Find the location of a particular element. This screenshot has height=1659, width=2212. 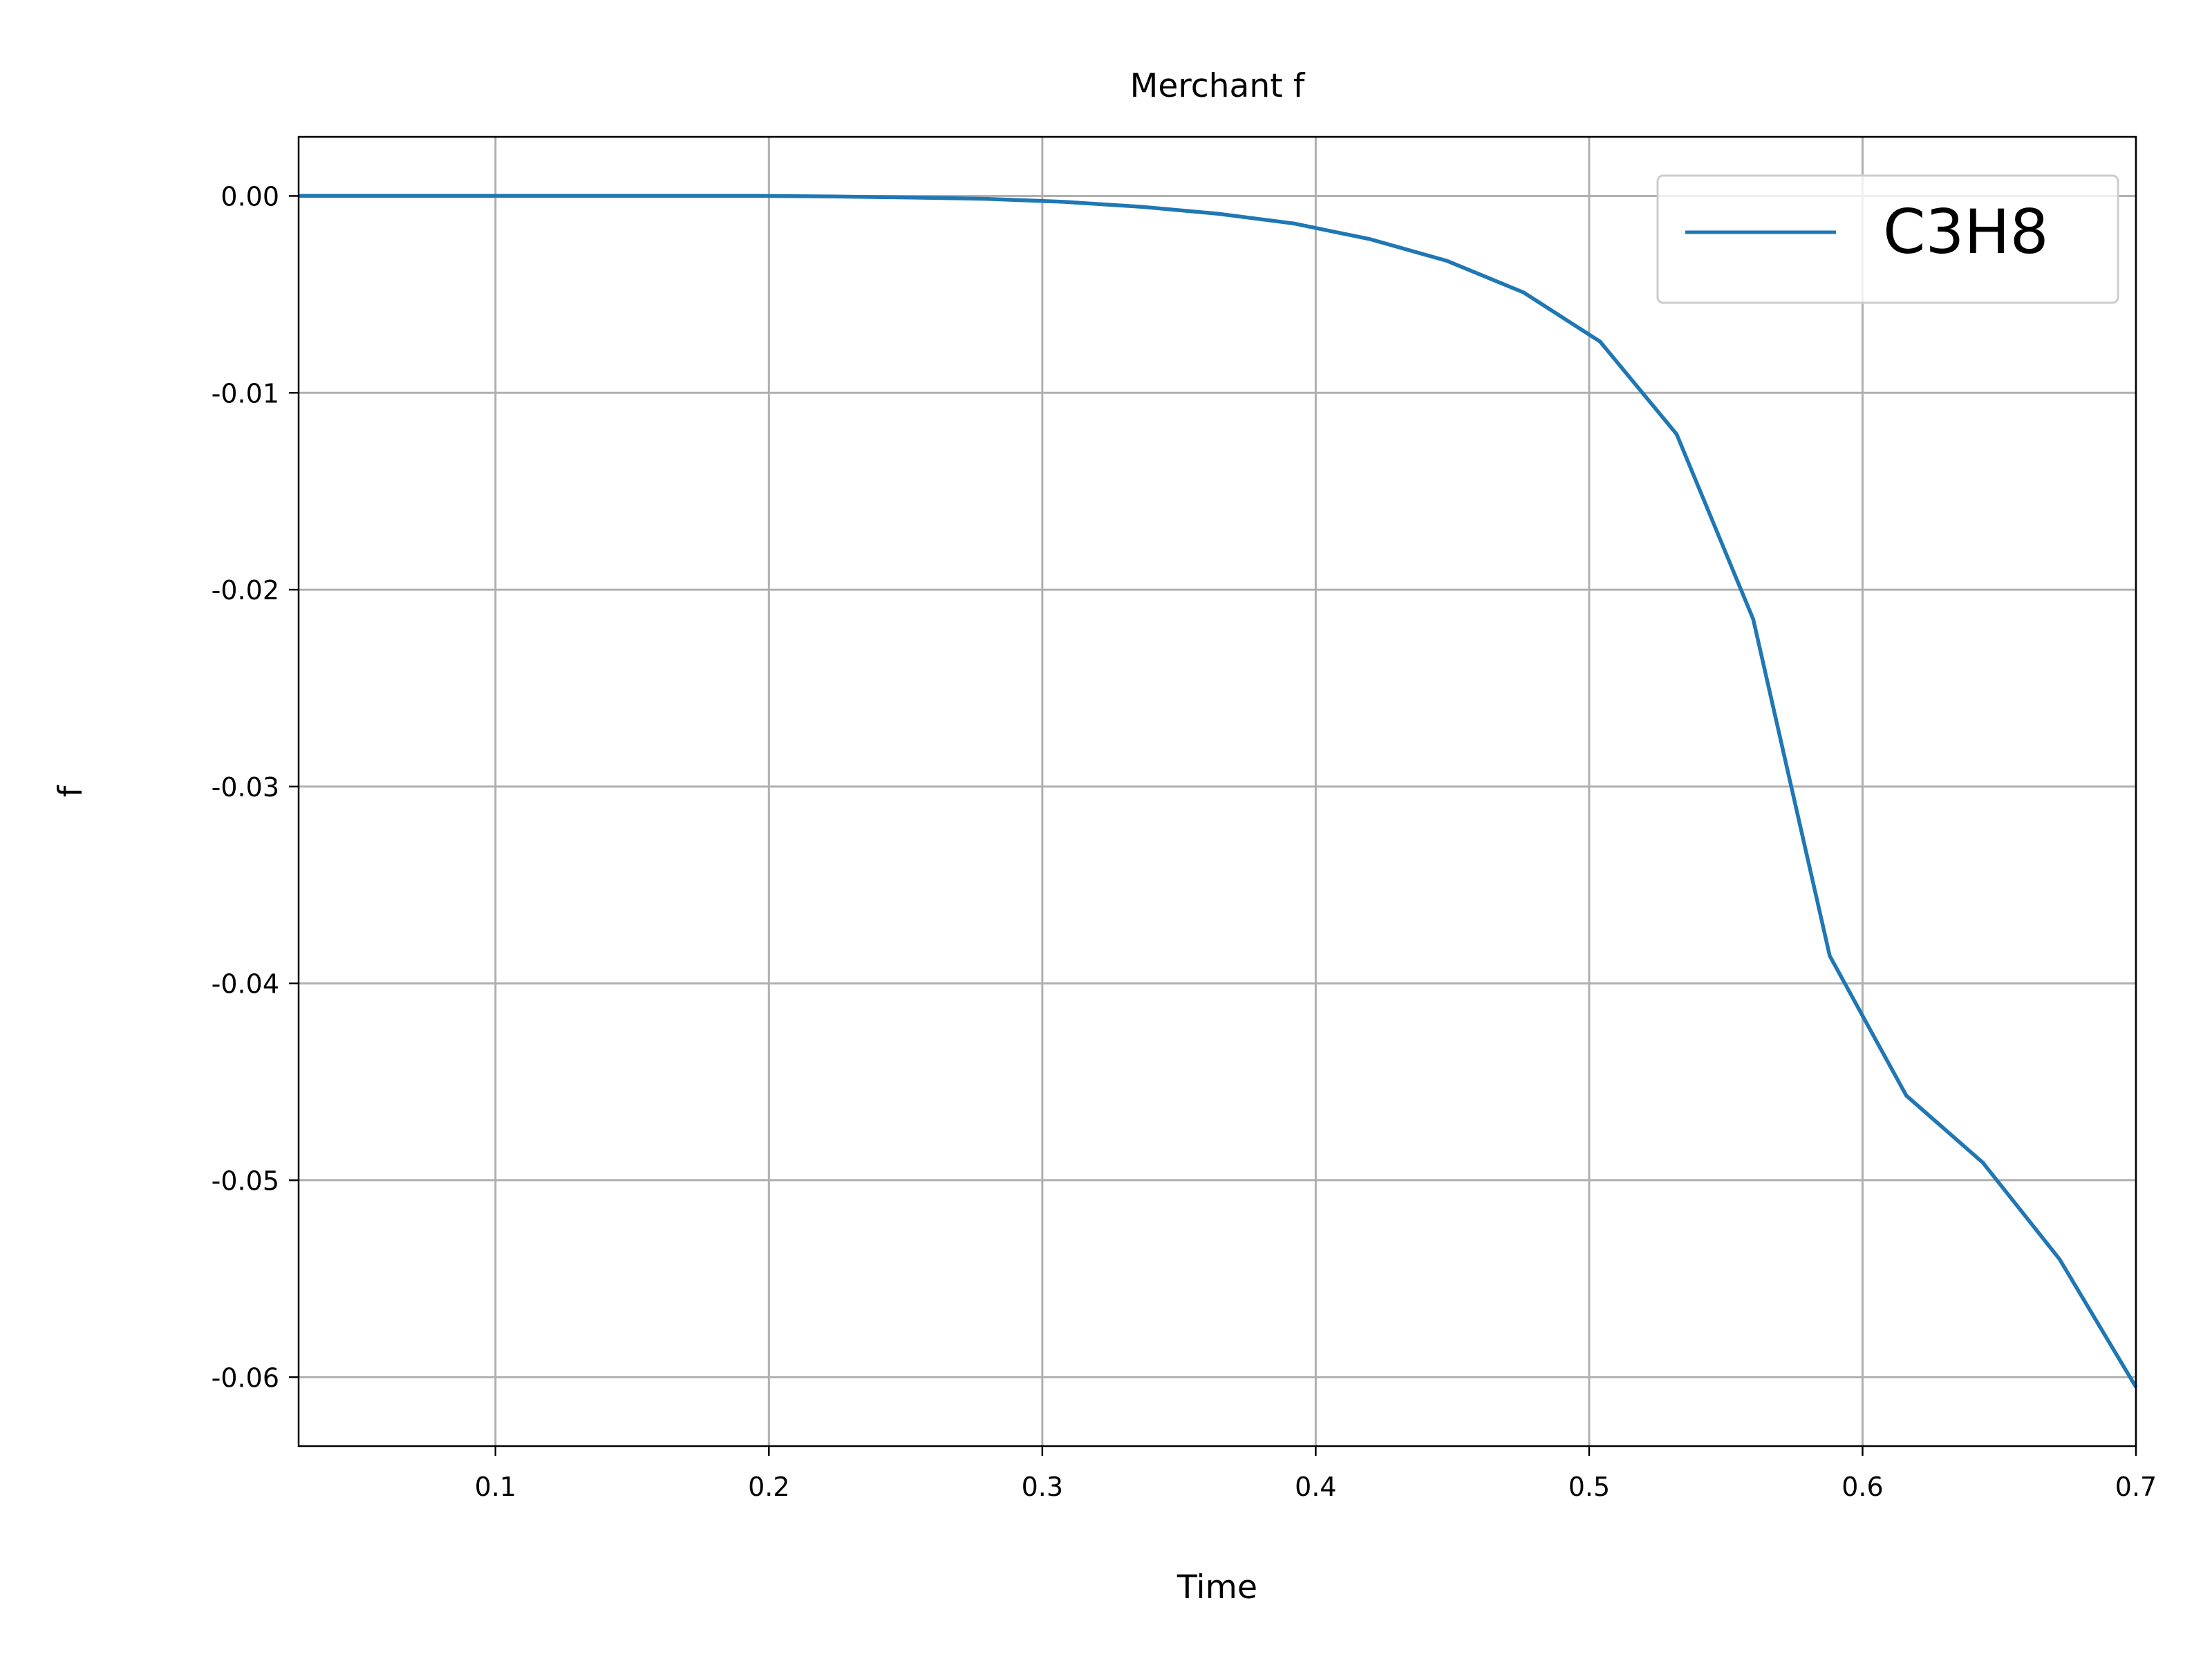

y-tick-label: -0.01 is located at coordinates (246, 393).